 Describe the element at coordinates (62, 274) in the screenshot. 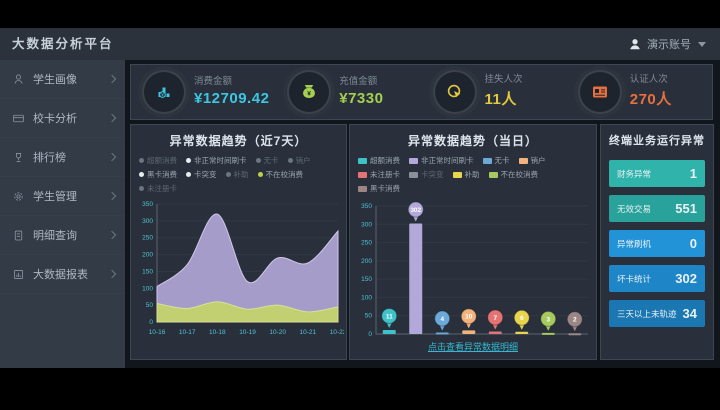

I see `sidebar-item-bigdata-report: 大数据报表` at that location.